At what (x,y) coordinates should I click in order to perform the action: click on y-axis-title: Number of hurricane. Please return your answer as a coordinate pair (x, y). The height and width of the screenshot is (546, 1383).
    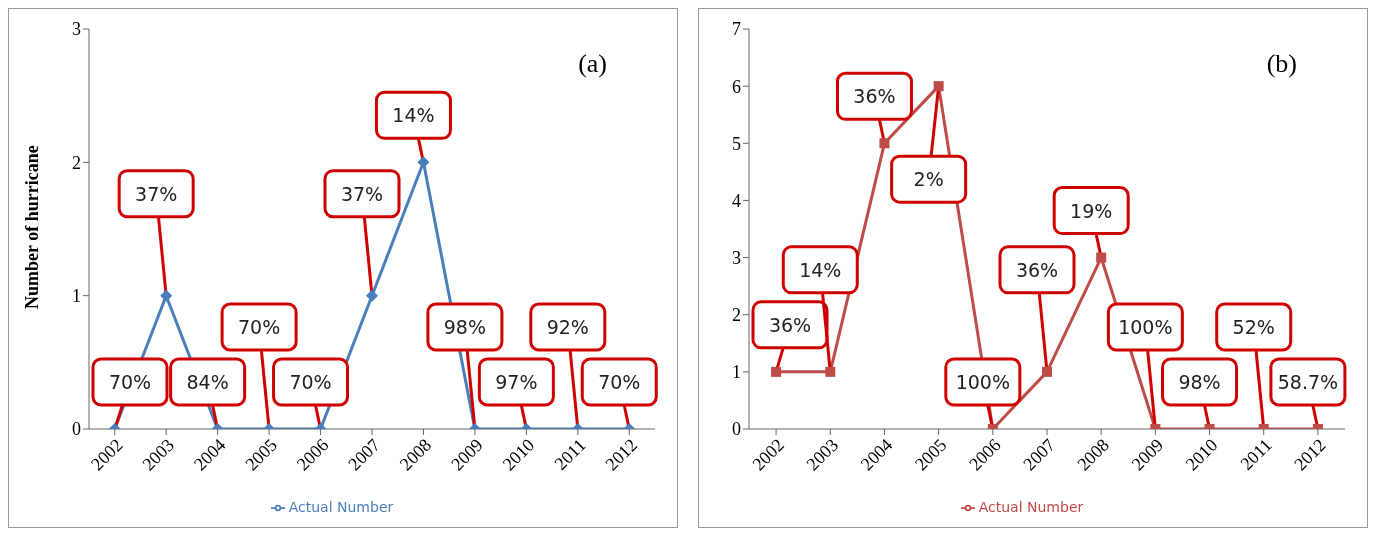
    Looking at the image, I should click on (32, 227).